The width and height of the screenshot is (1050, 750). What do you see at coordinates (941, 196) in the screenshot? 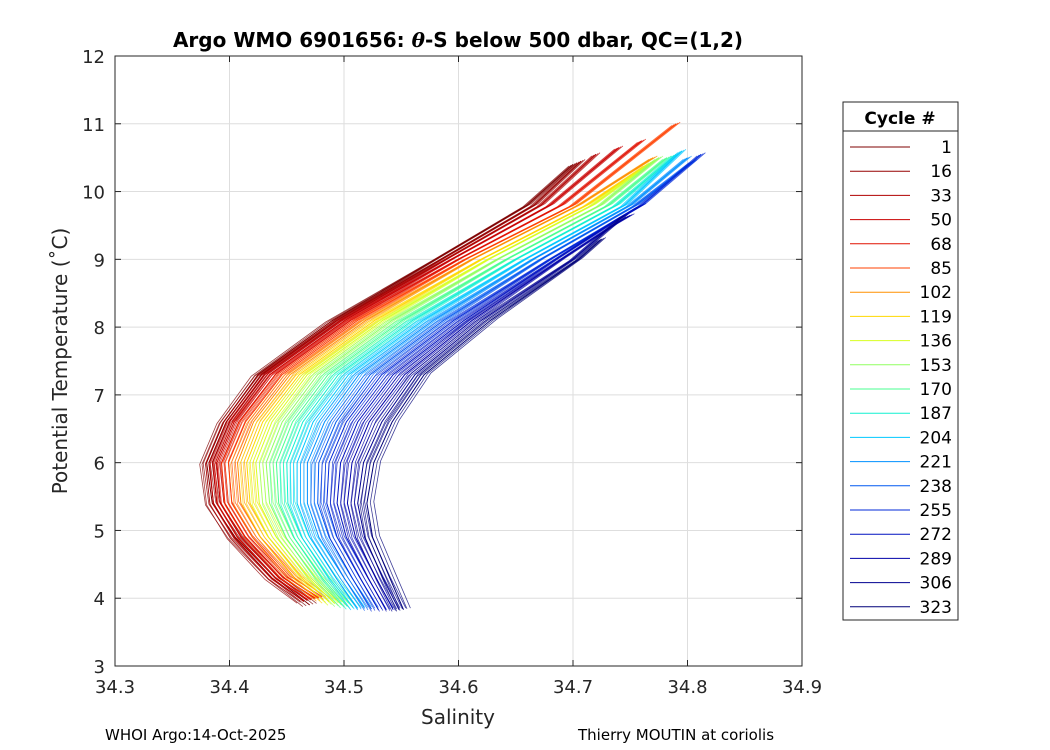
I see `legend-label-cycle-33: 33` at bounding box center [941, 196].